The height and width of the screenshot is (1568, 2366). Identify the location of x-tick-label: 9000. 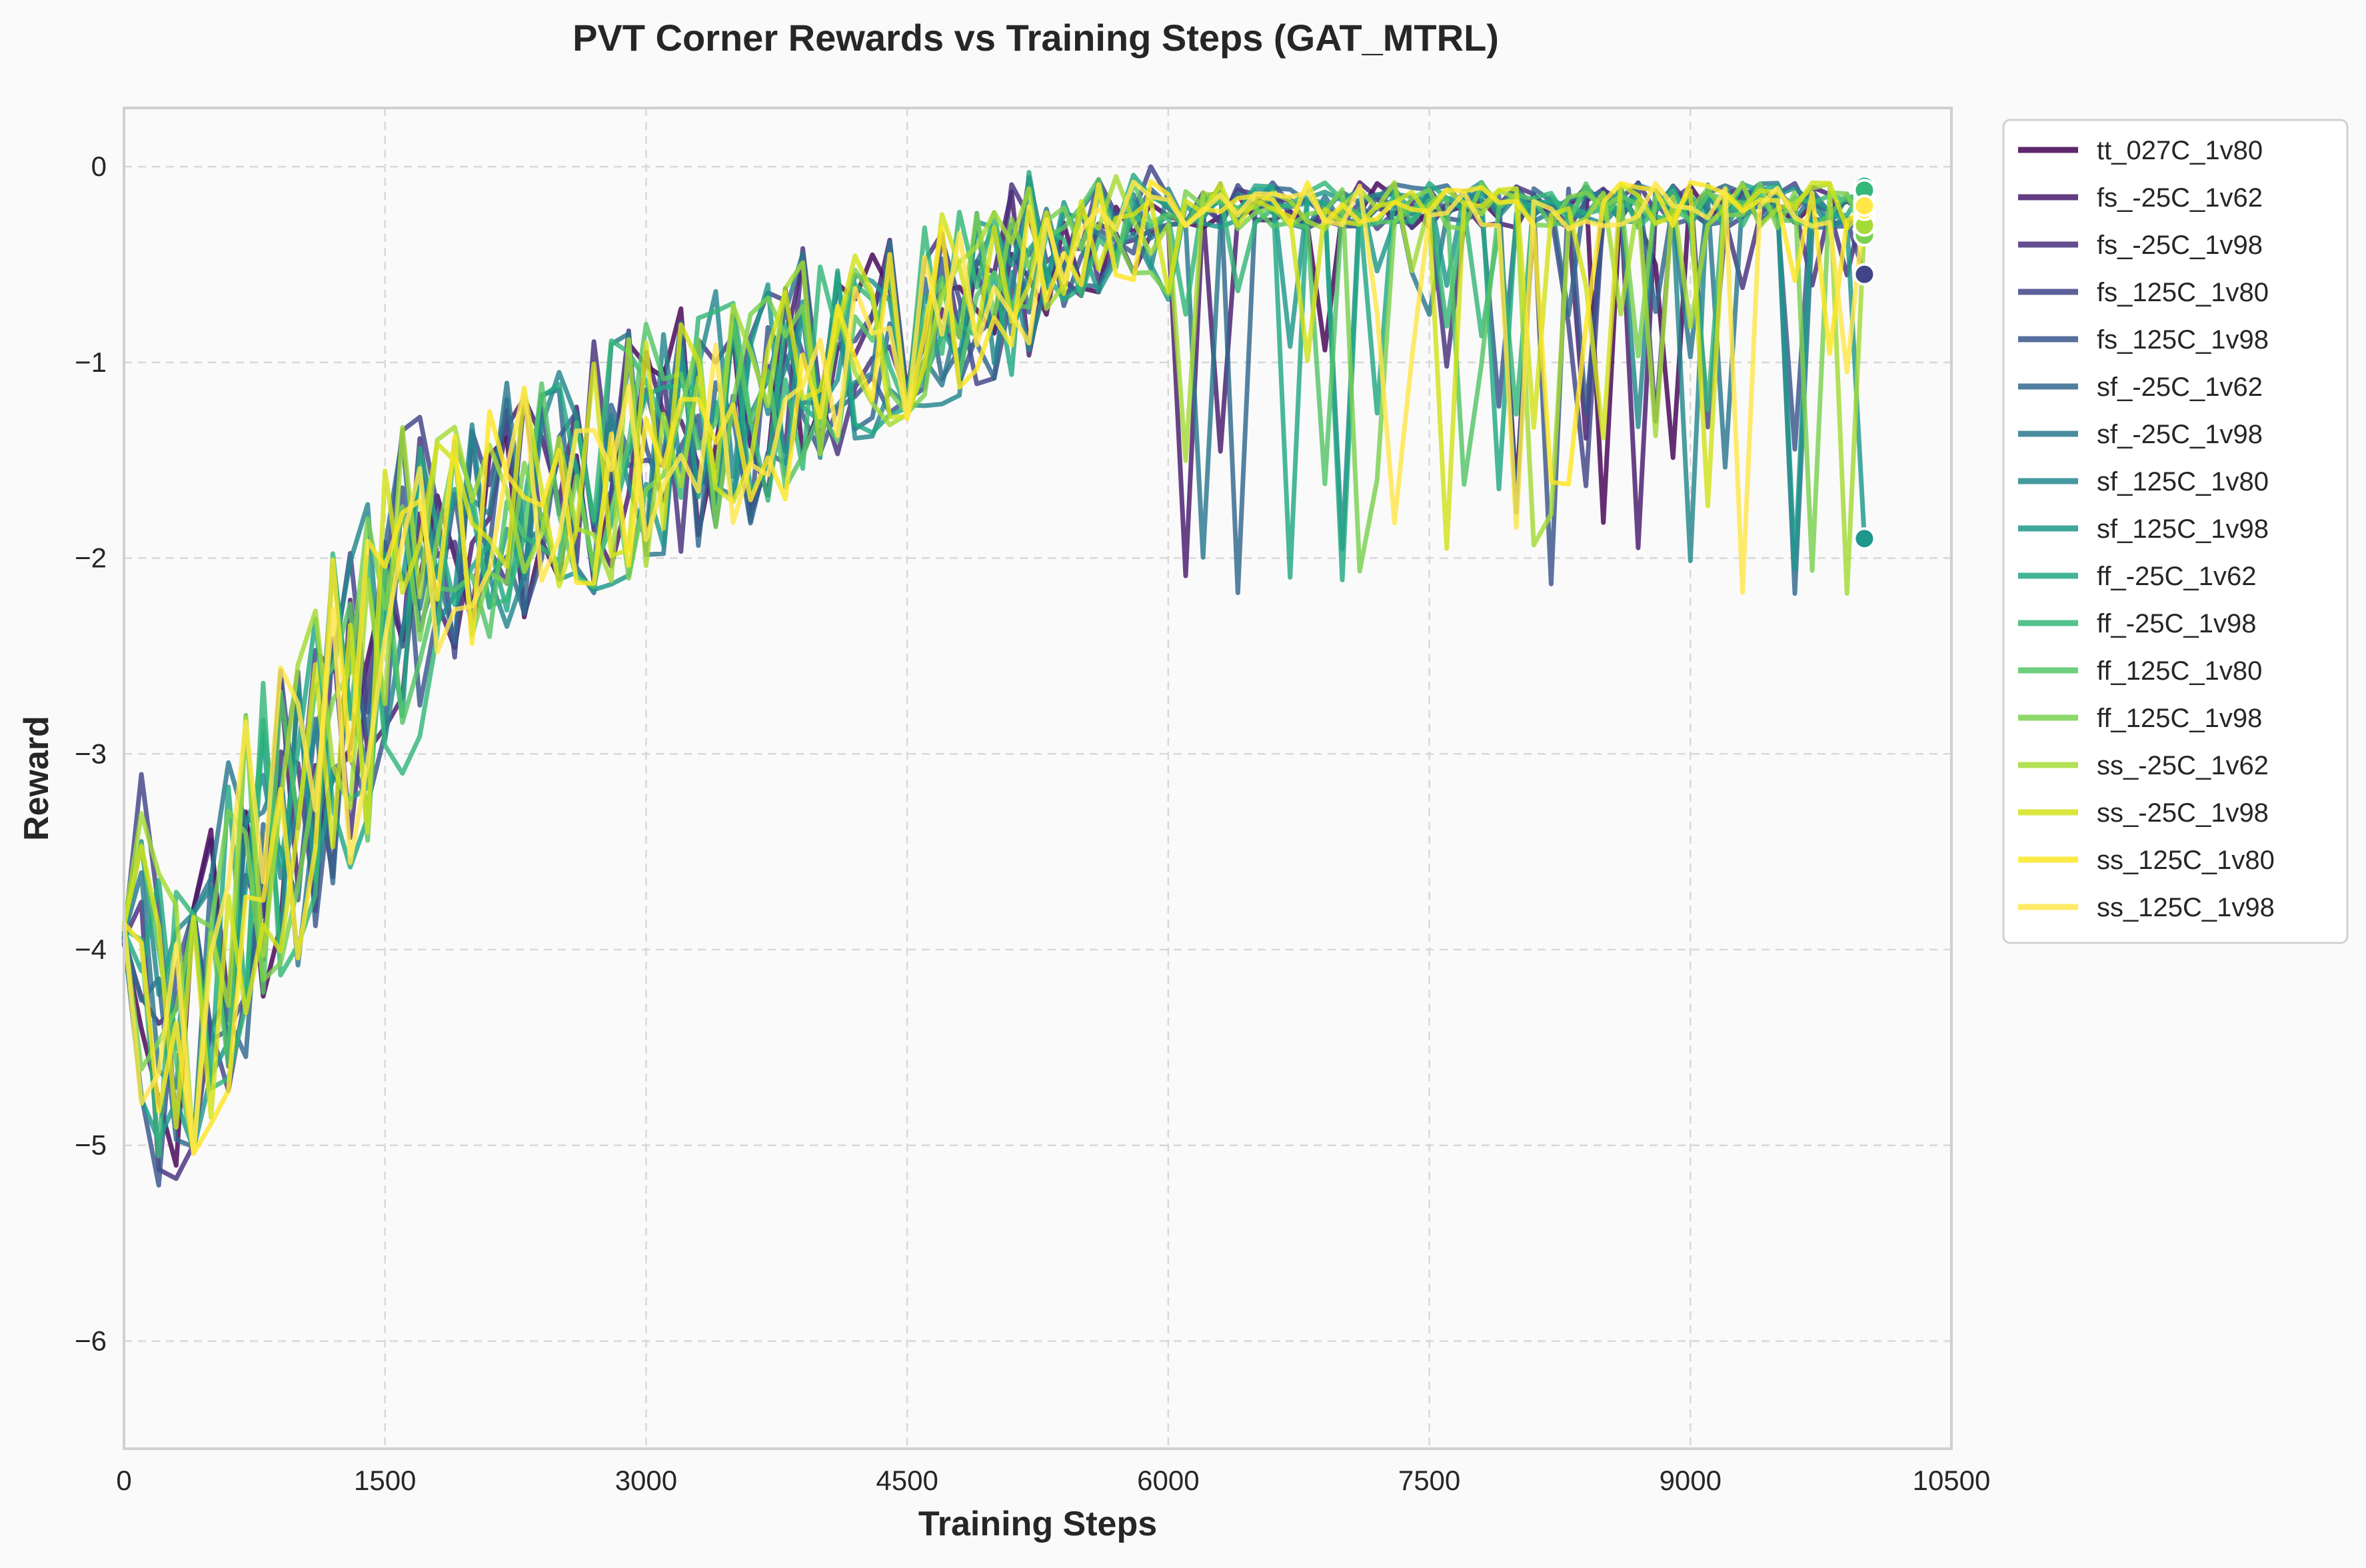
(1691, 1481).